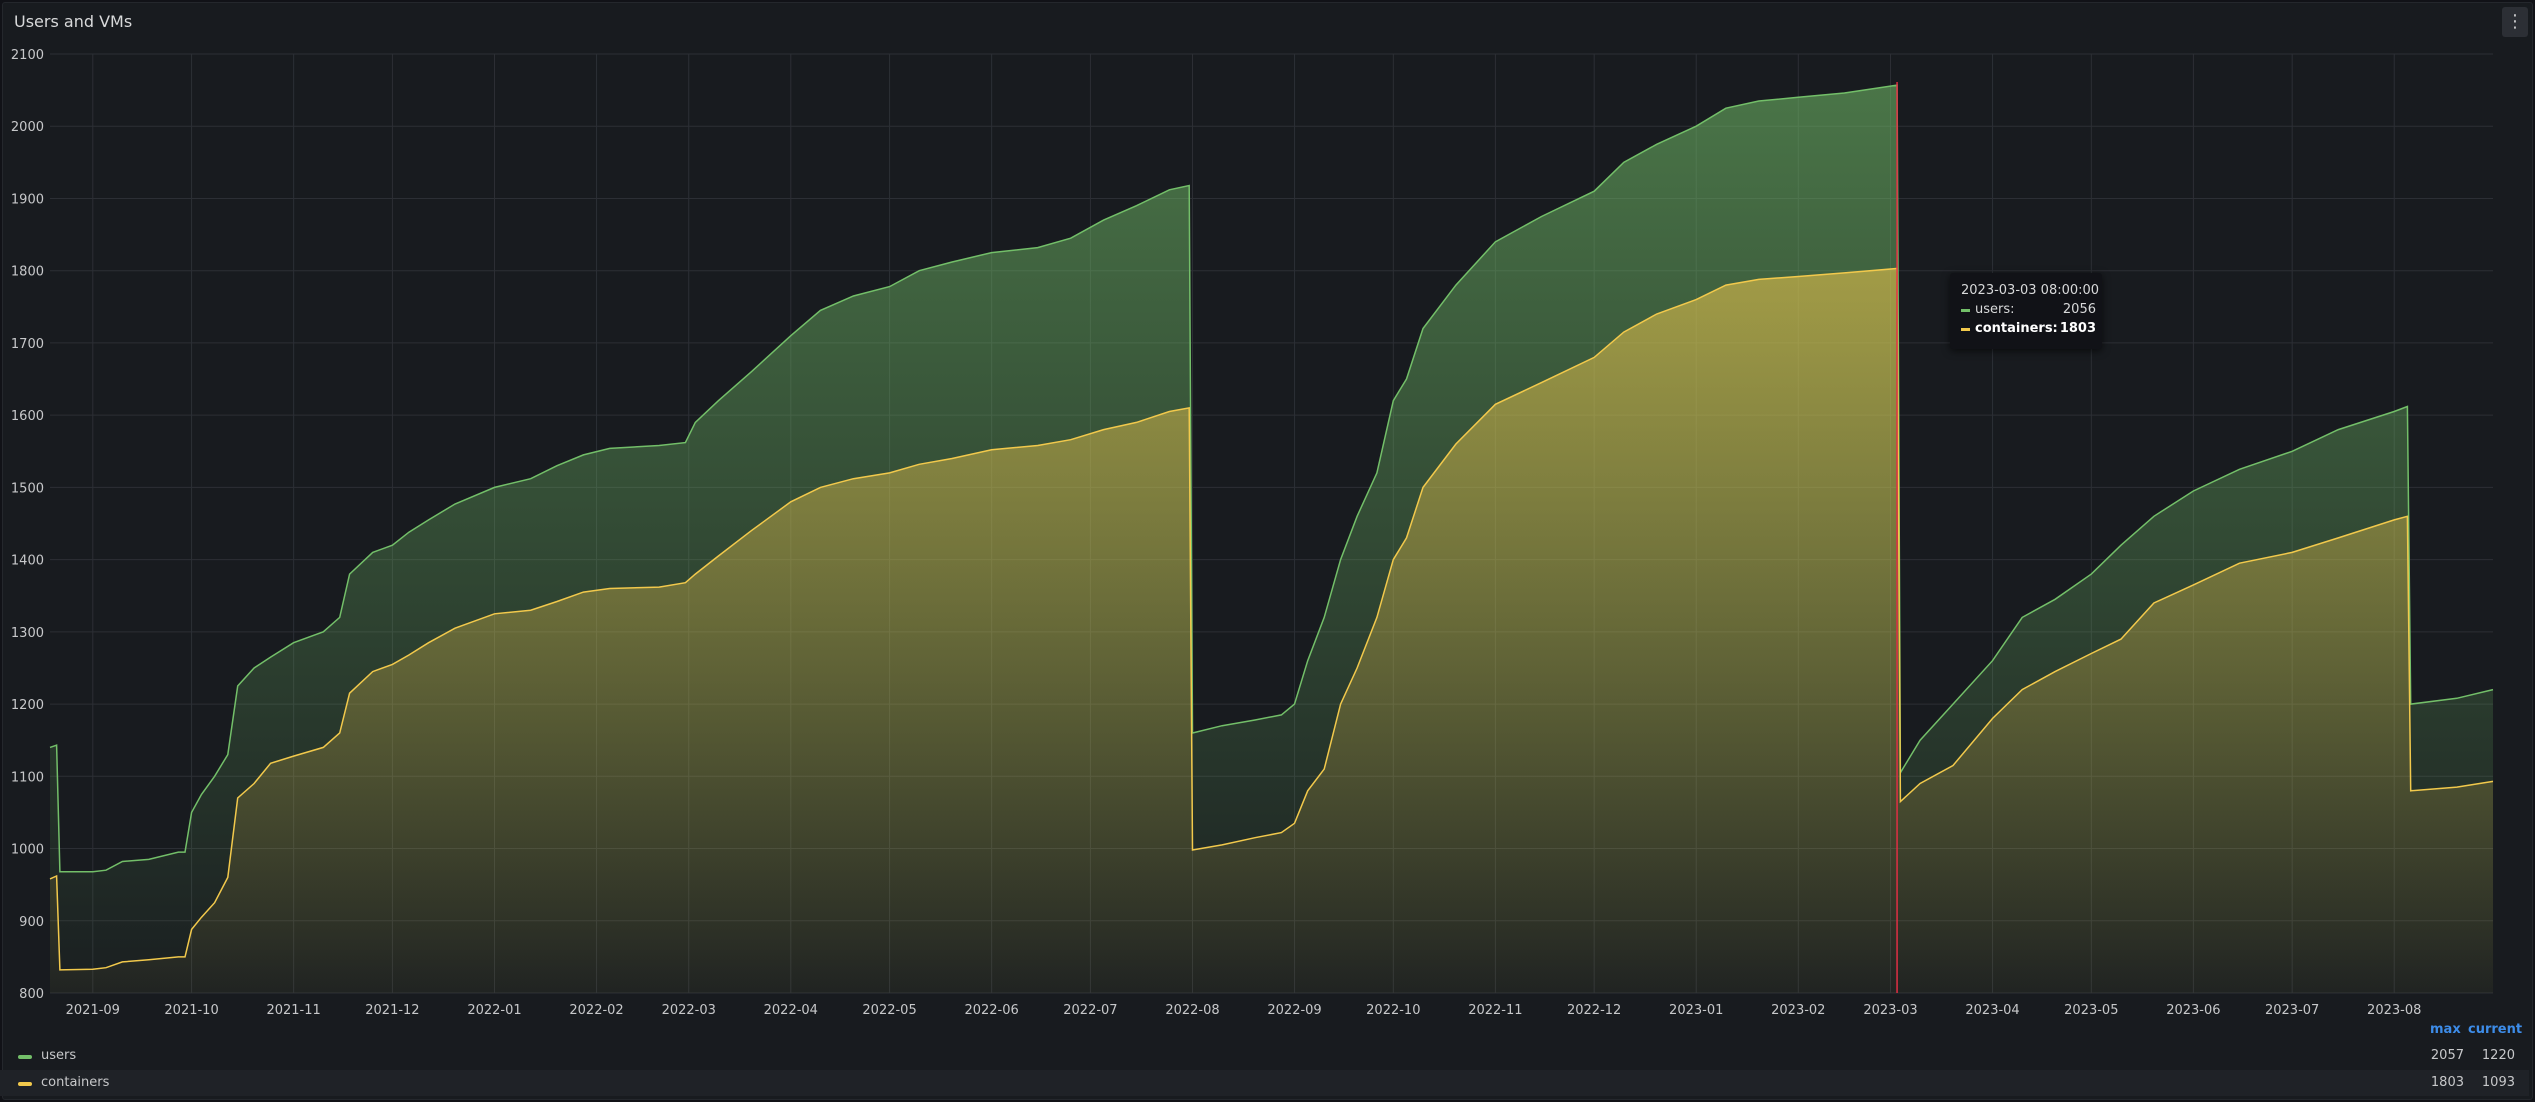 The height and width of the screenshot is (1102, 2535). I want to click on tooltip-swatch-users, so click(1965, 310).